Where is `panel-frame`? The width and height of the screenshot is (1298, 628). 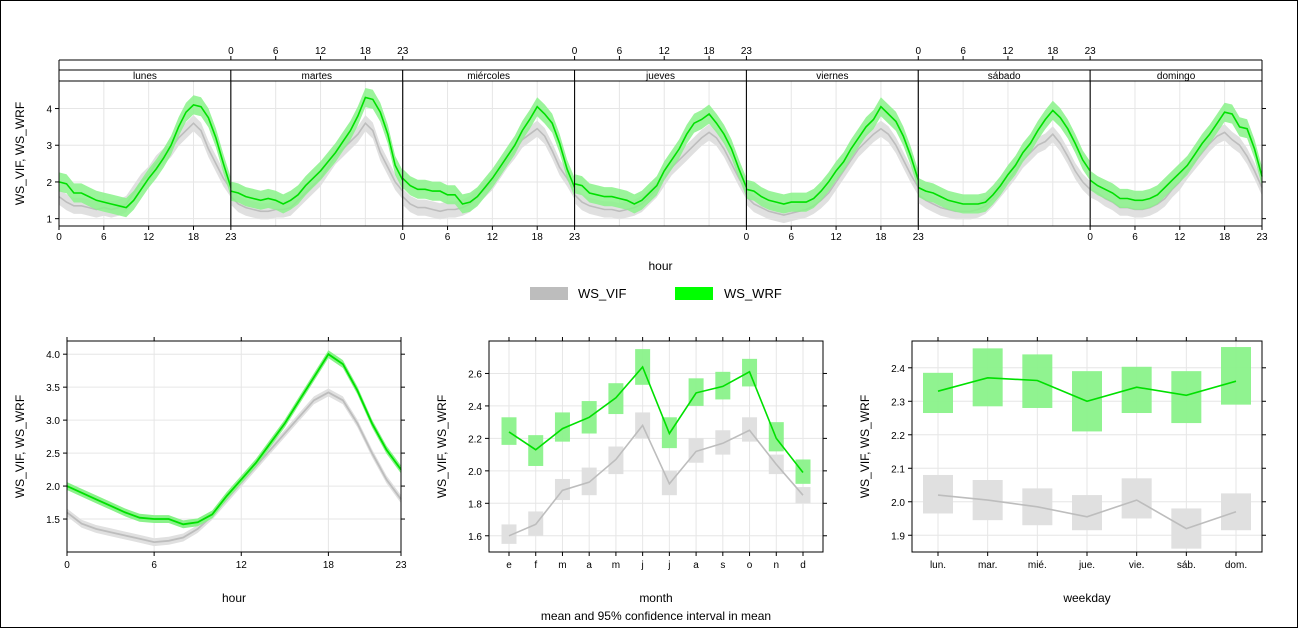 panel-frame is located at coordinates (1176, 153).